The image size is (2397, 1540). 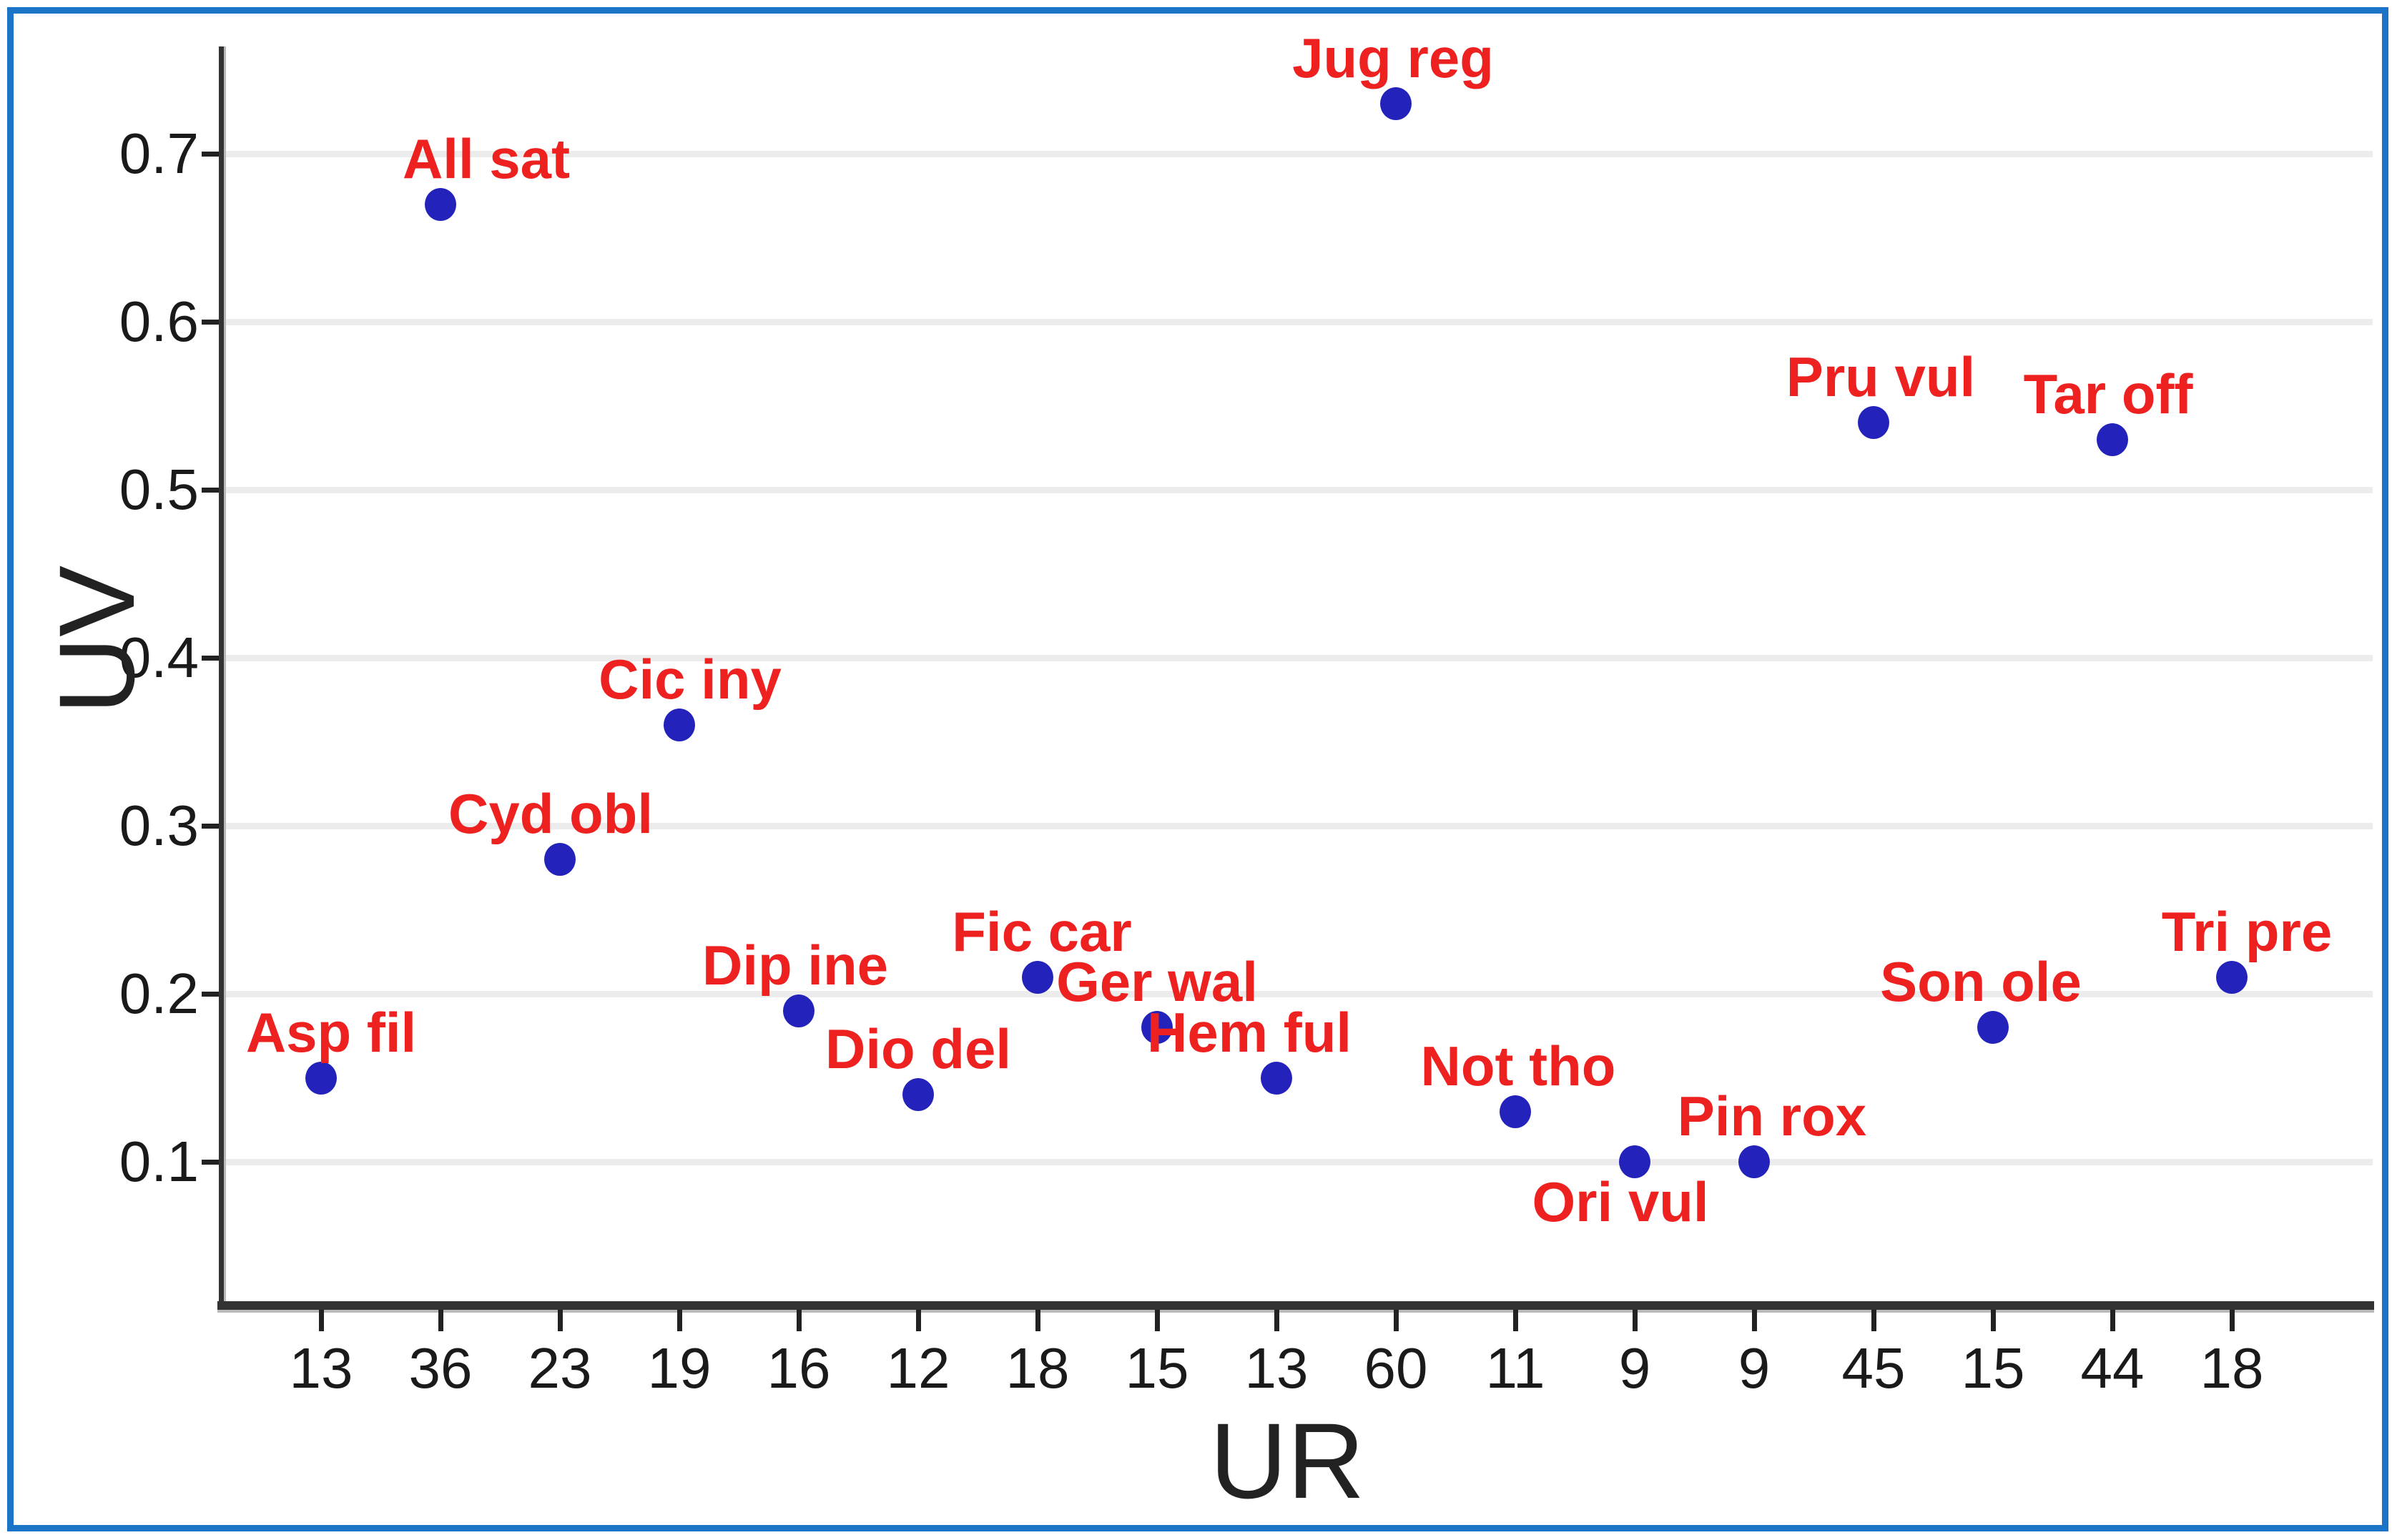 I want to click on y-tick-label: 0.7, so click(x=159, y=154).